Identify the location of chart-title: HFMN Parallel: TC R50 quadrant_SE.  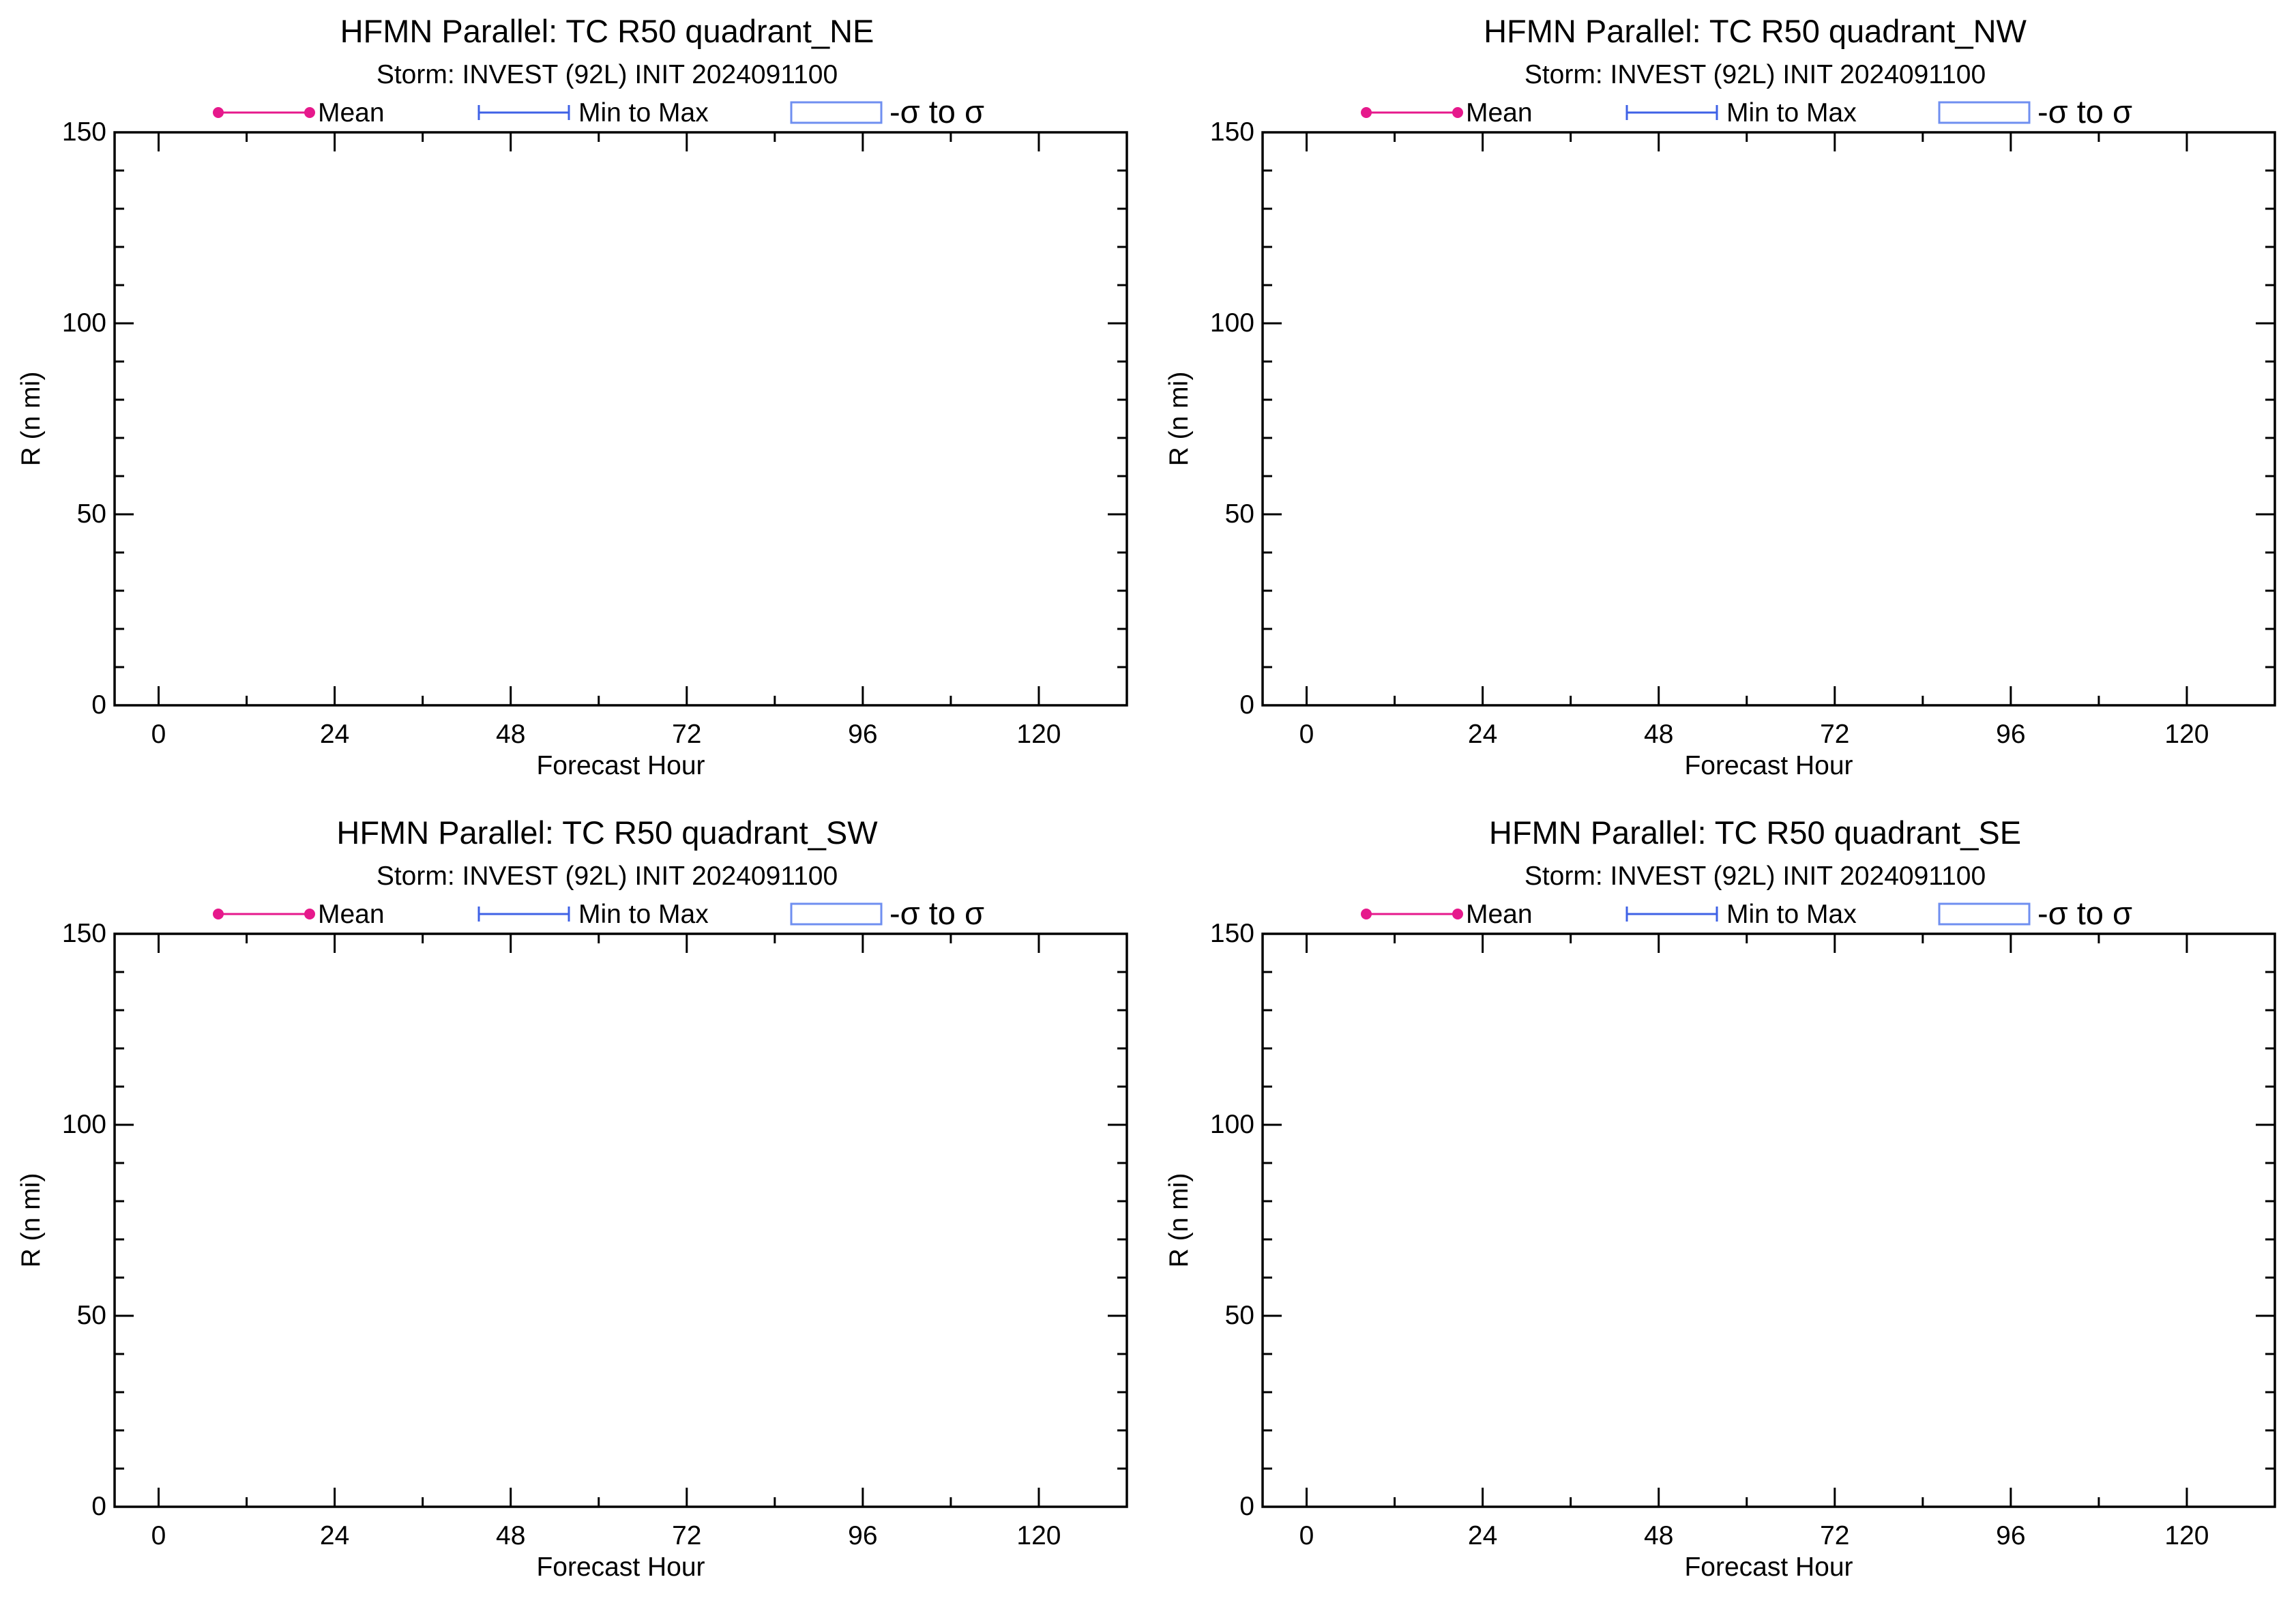
(1755, 833).